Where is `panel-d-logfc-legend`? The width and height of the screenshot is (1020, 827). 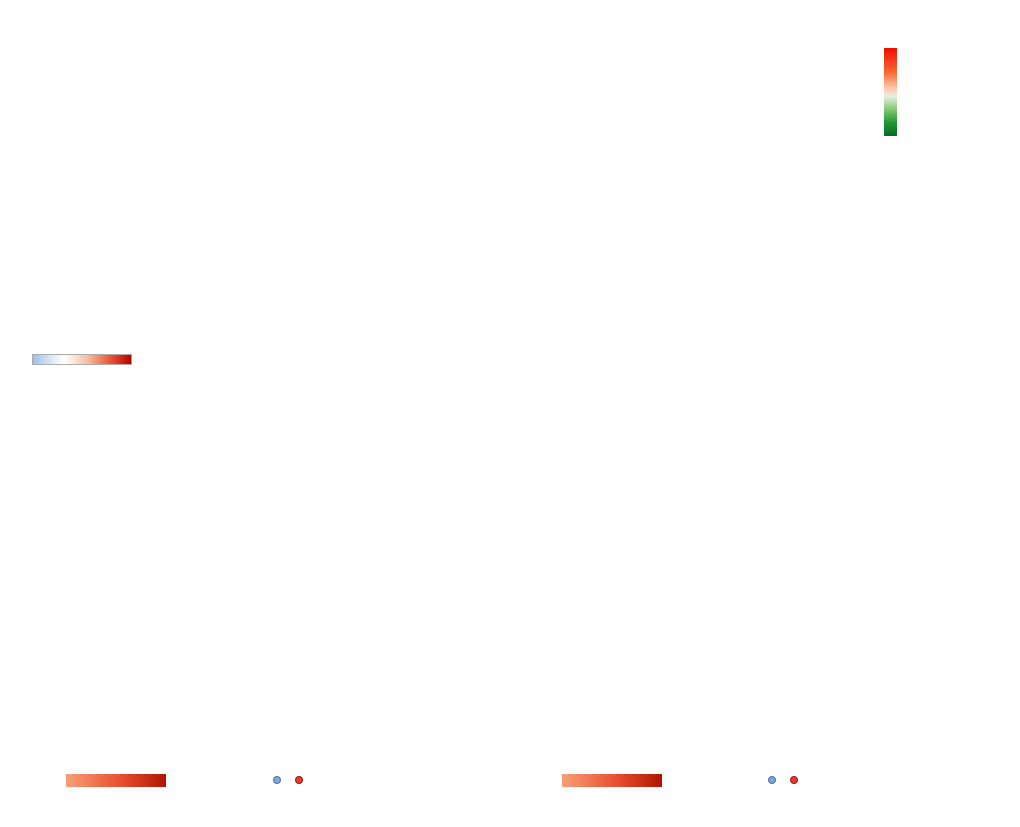
panel-d-logfc-legend is located at coordinates (785, 778).